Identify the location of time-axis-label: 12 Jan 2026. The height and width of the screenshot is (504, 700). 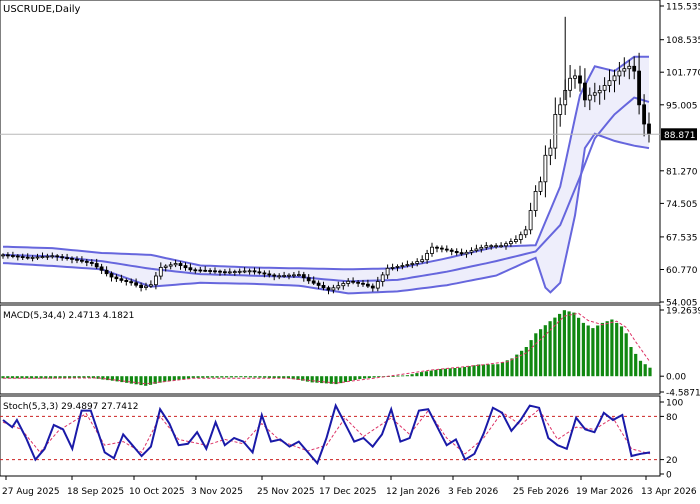
(413, 492).